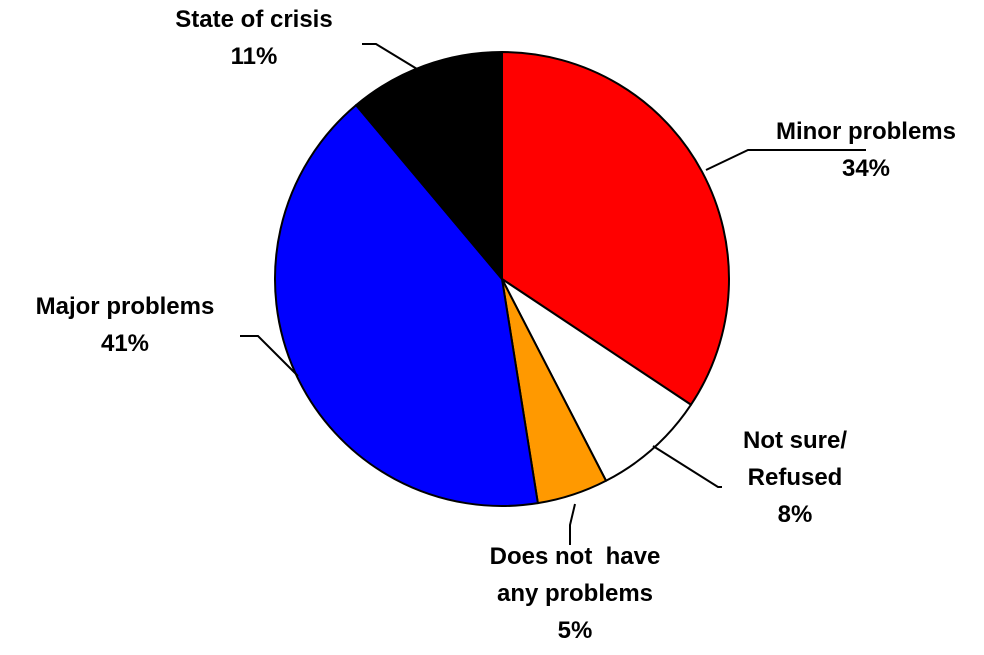  I want to click on slice-label-does-not-have-any-problems: Does not have any problems 5%, so click(575, 593).